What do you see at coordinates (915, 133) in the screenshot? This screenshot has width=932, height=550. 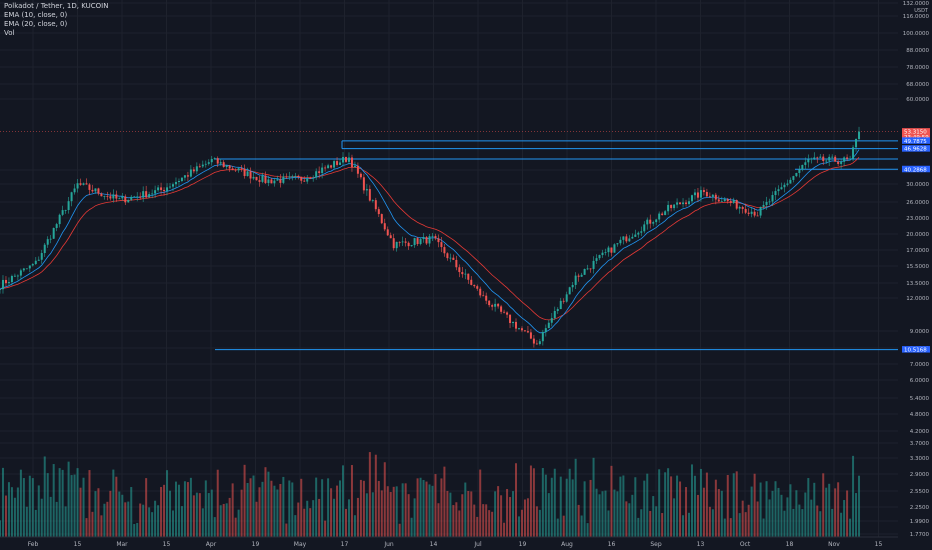 I see `price-tag-label: 53.3150` at bounding box center [915, 133].